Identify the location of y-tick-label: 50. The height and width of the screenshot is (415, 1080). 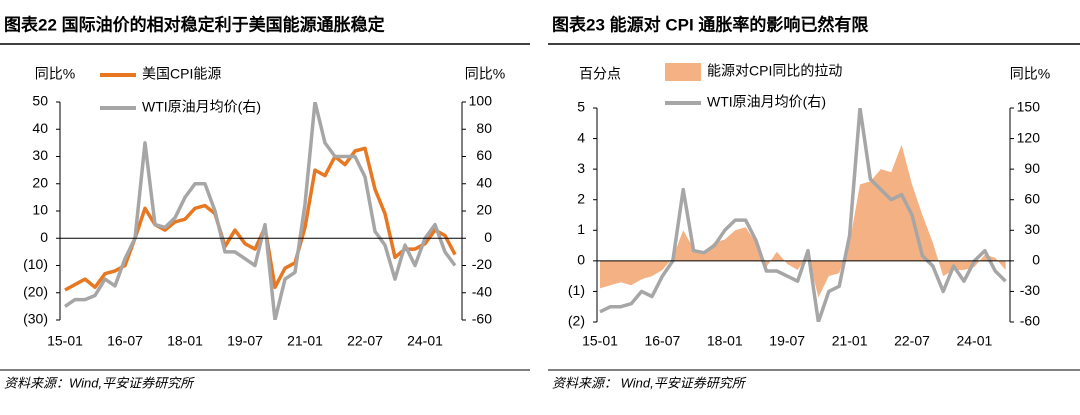
(40, 101).